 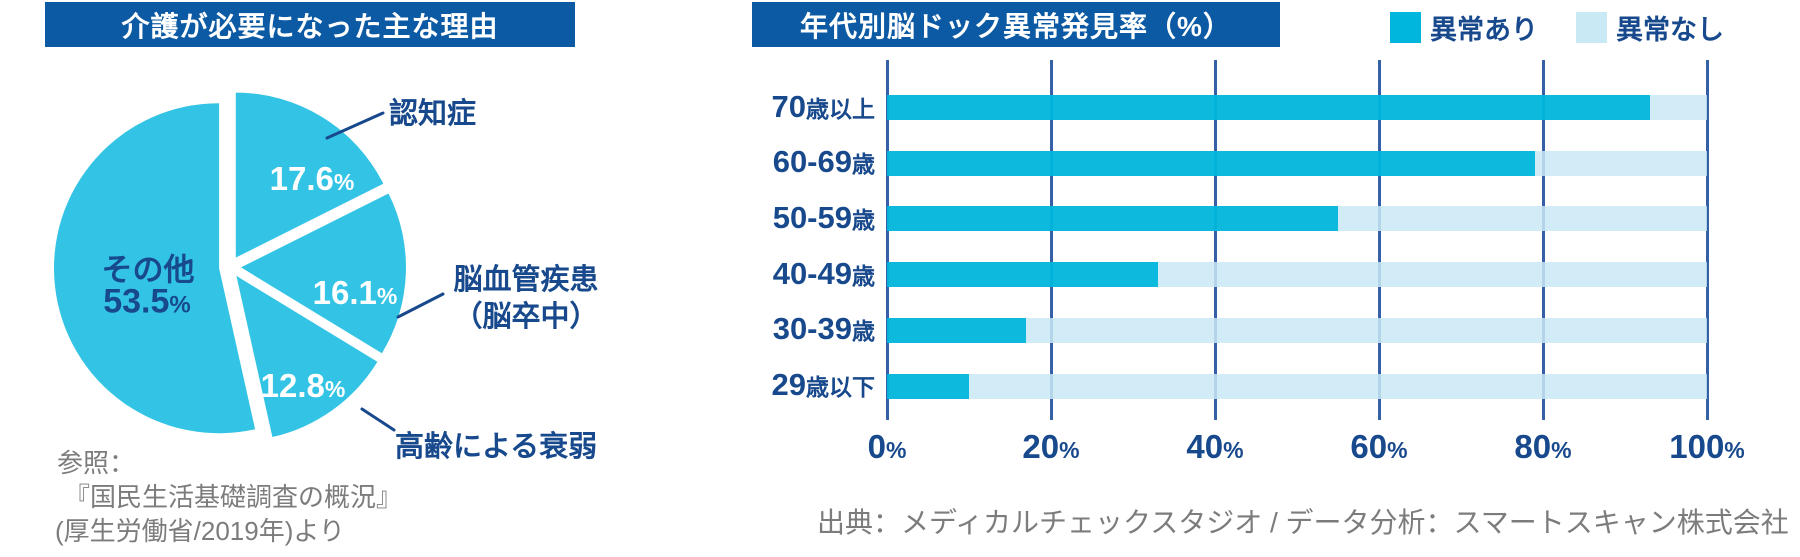 What do you see at coordinates (887, 240) in the screenshot?
I see `gridline-0%` at bounding box center [887, 240].